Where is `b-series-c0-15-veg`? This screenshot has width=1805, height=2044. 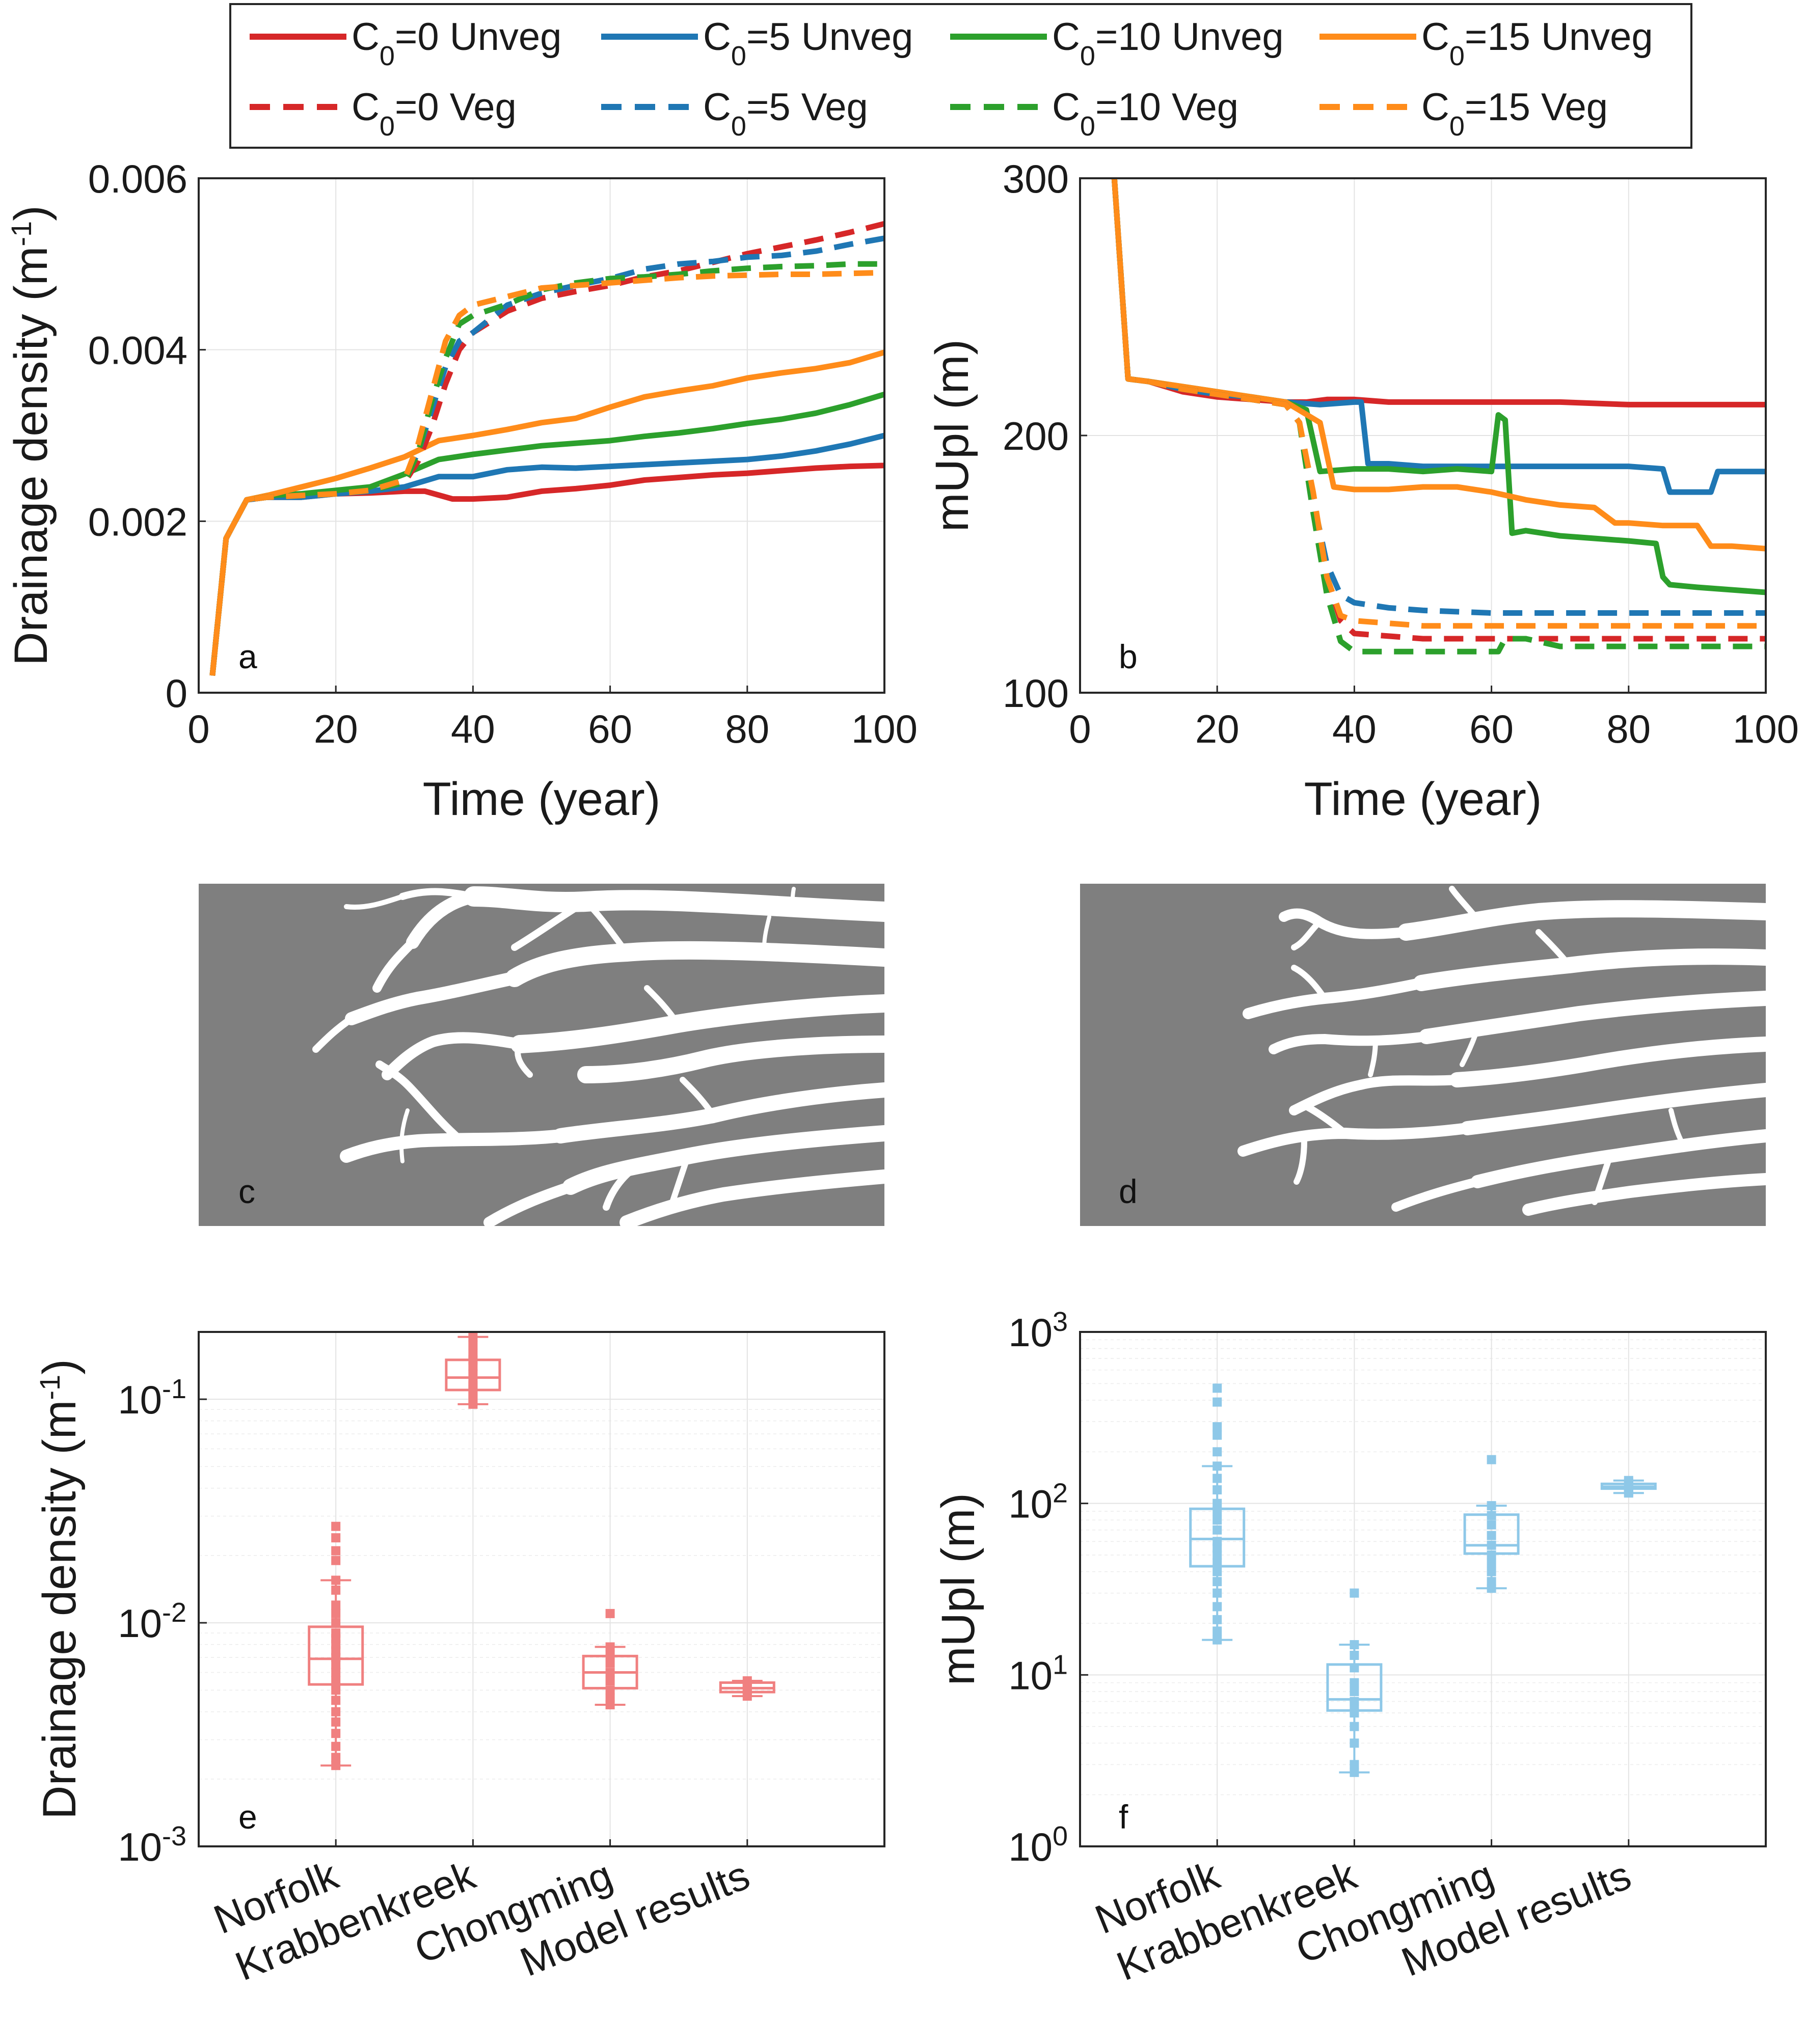
b-series-c0-15-veg is located at coordinates (1438, 403).